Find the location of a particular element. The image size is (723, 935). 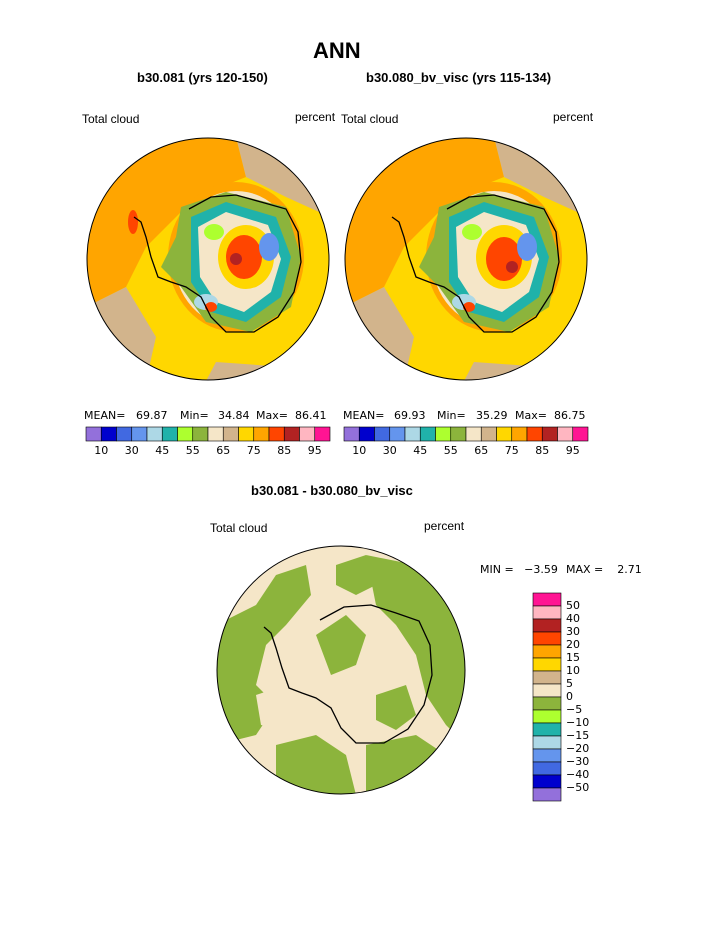

diff-map is located at coordinates (341, 670).